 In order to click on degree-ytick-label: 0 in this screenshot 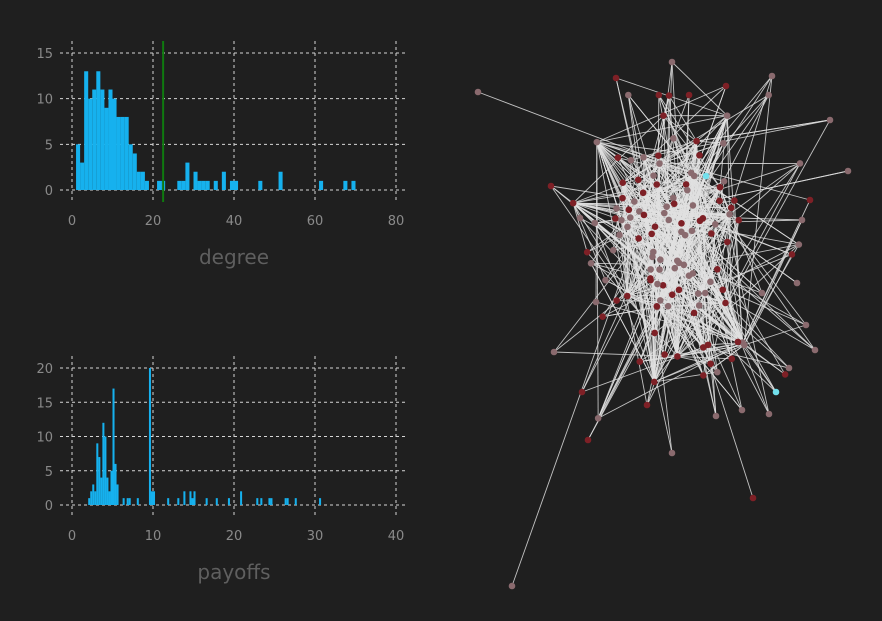, I will do `click(49, 191)`.